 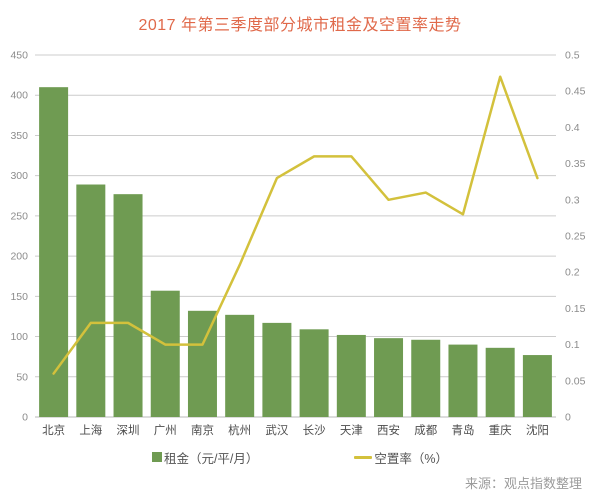 What do you see at coordinates (462, 430) in the screenshot?
I see `x-axis-category-label: 青岛` at bounding box center [462, 430].